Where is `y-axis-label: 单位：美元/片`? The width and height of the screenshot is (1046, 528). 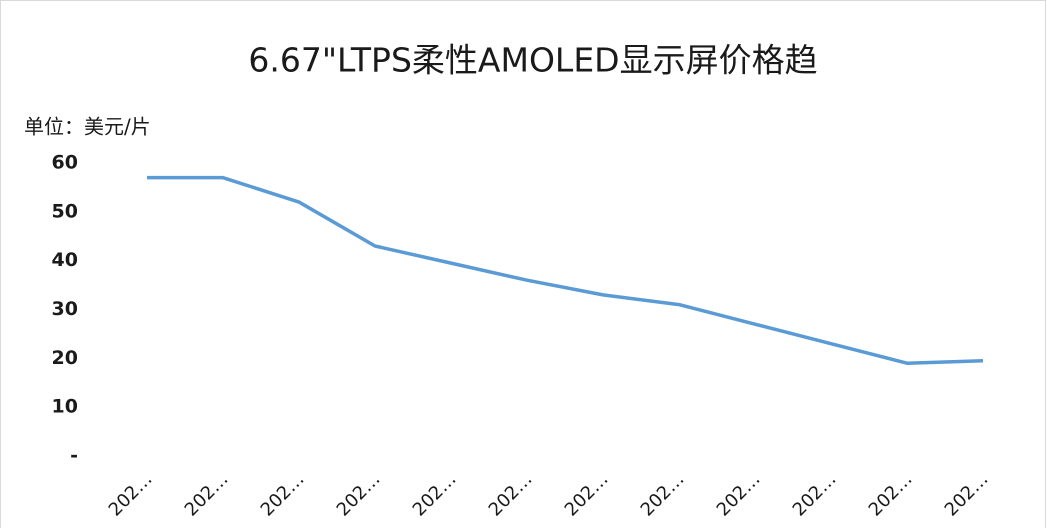
y-axis-label: 单位：美元/片 is located at coordinates (87, 127).